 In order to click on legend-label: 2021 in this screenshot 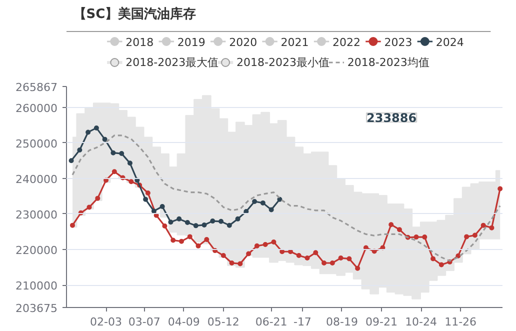, I will do `click(294, 42)`.